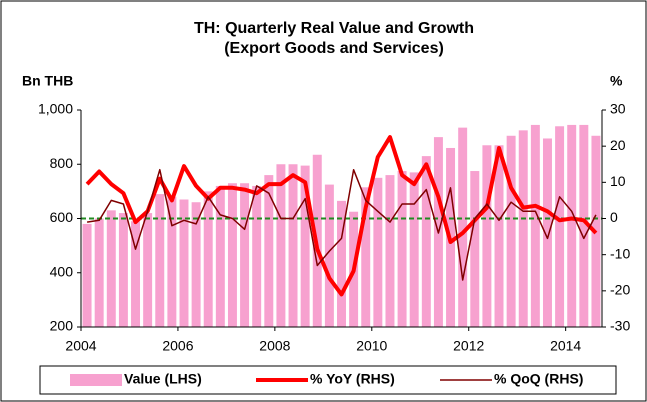 The height and width of the screenshot is (402, 647). Describe the element at coordinates (334, 48) in the screenshot. I see `chart-subtitle: (Export Goods and Services)` at that location.